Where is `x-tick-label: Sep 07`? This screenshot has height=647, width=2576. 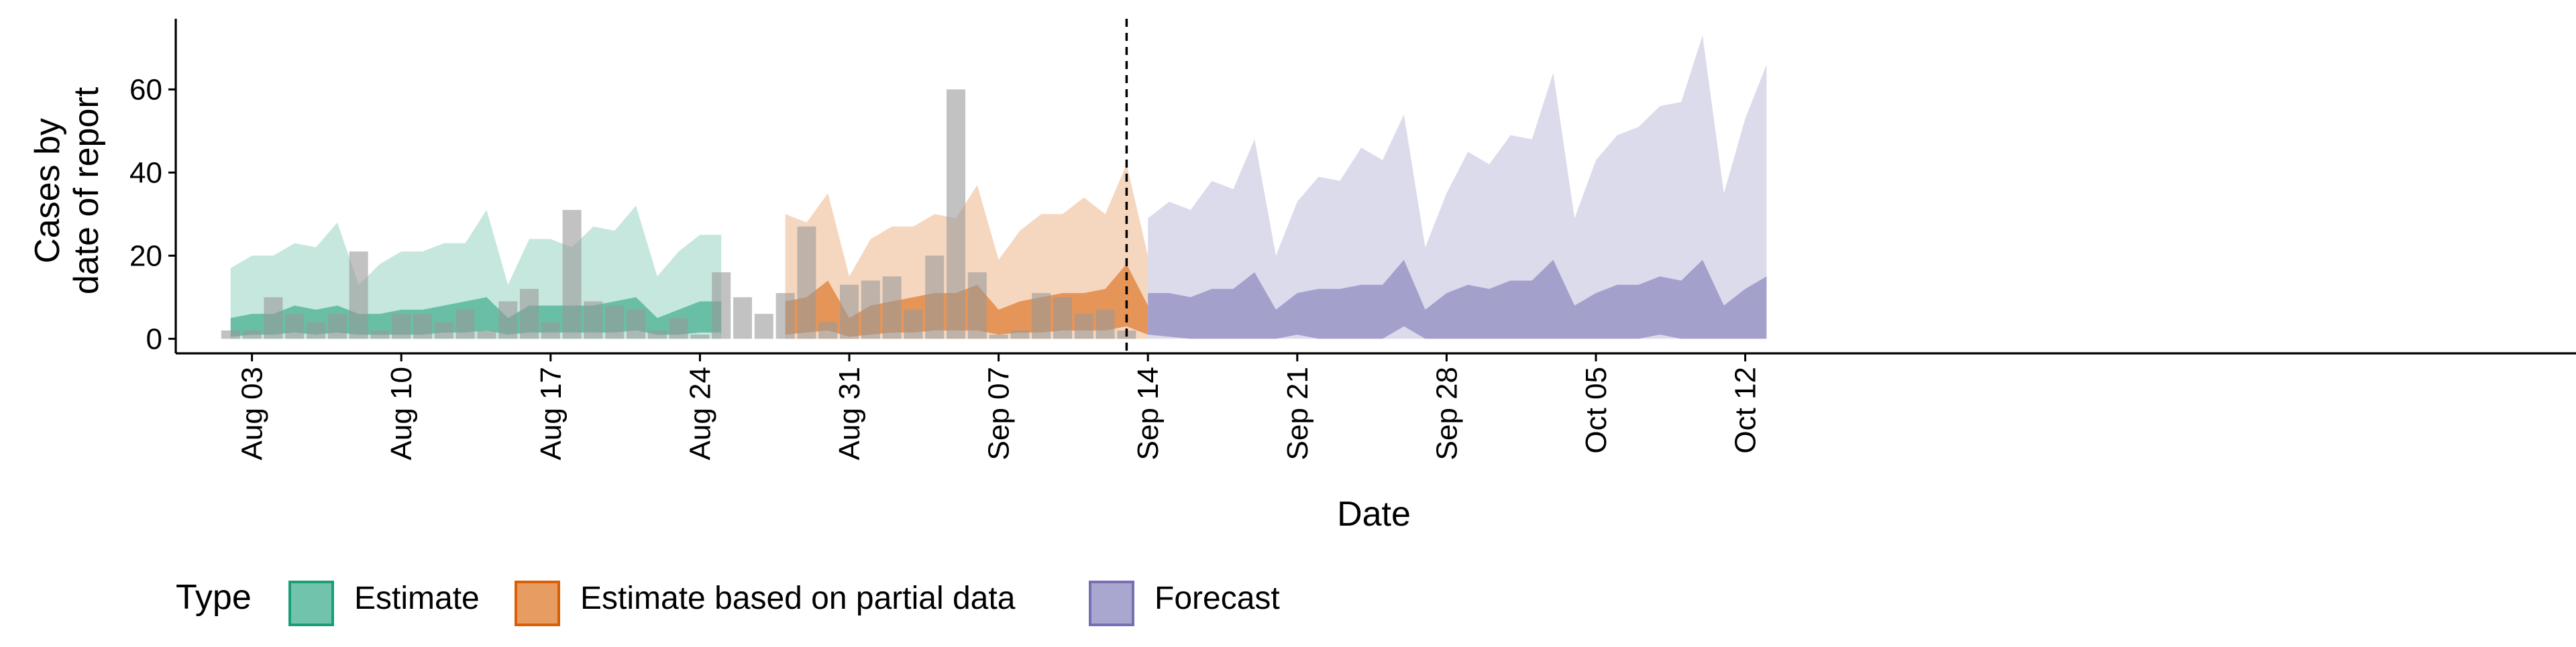 x-tick-label: Sep 07 is located at coordinates (999, 414).